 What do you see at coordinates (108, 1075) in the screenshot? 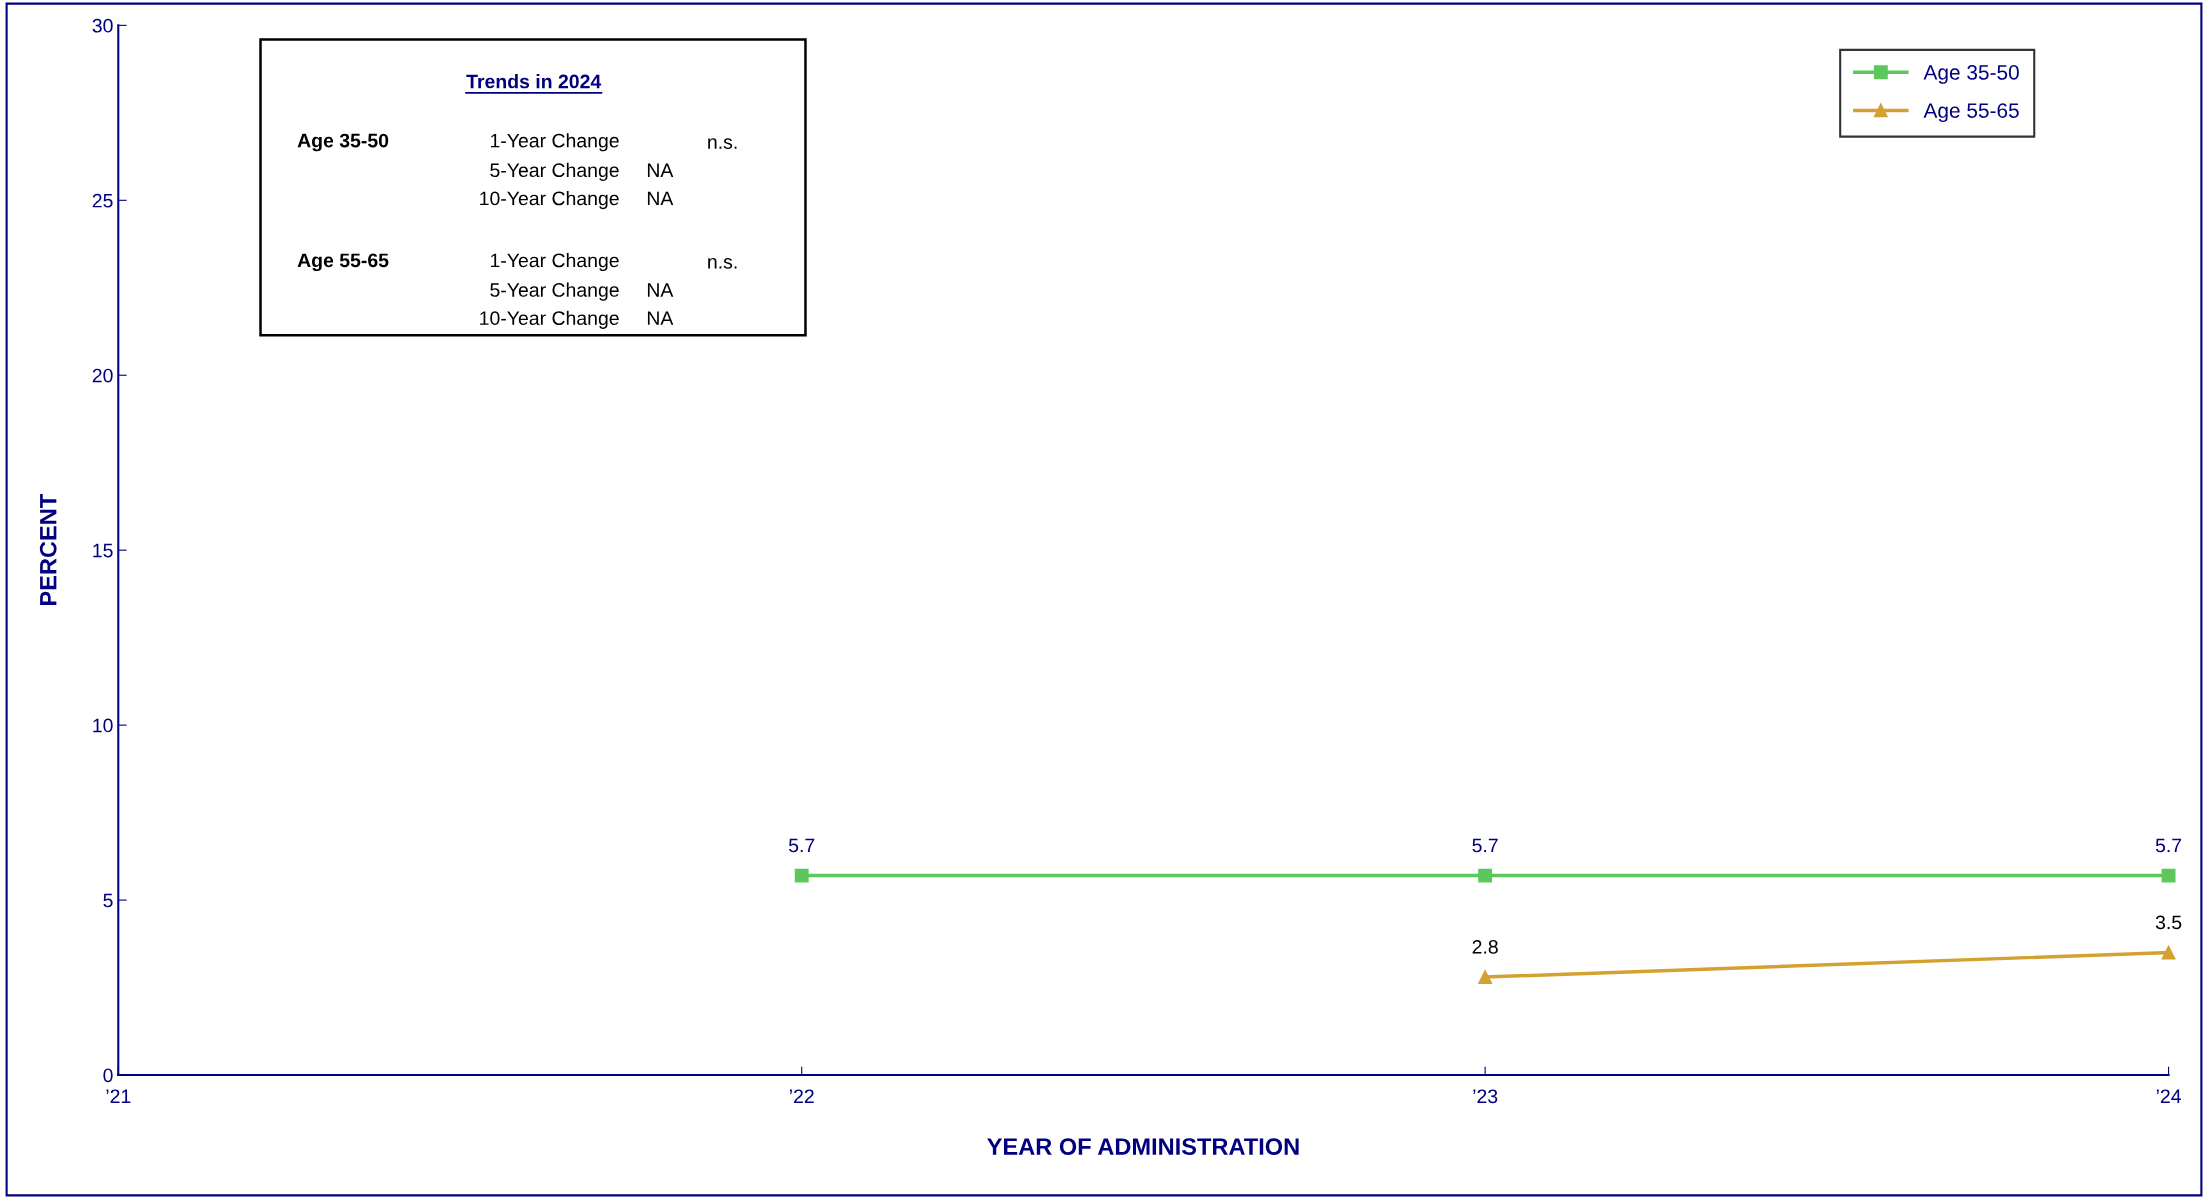
I see `y-tick-label: 0` at bounding box center [108, 1075].